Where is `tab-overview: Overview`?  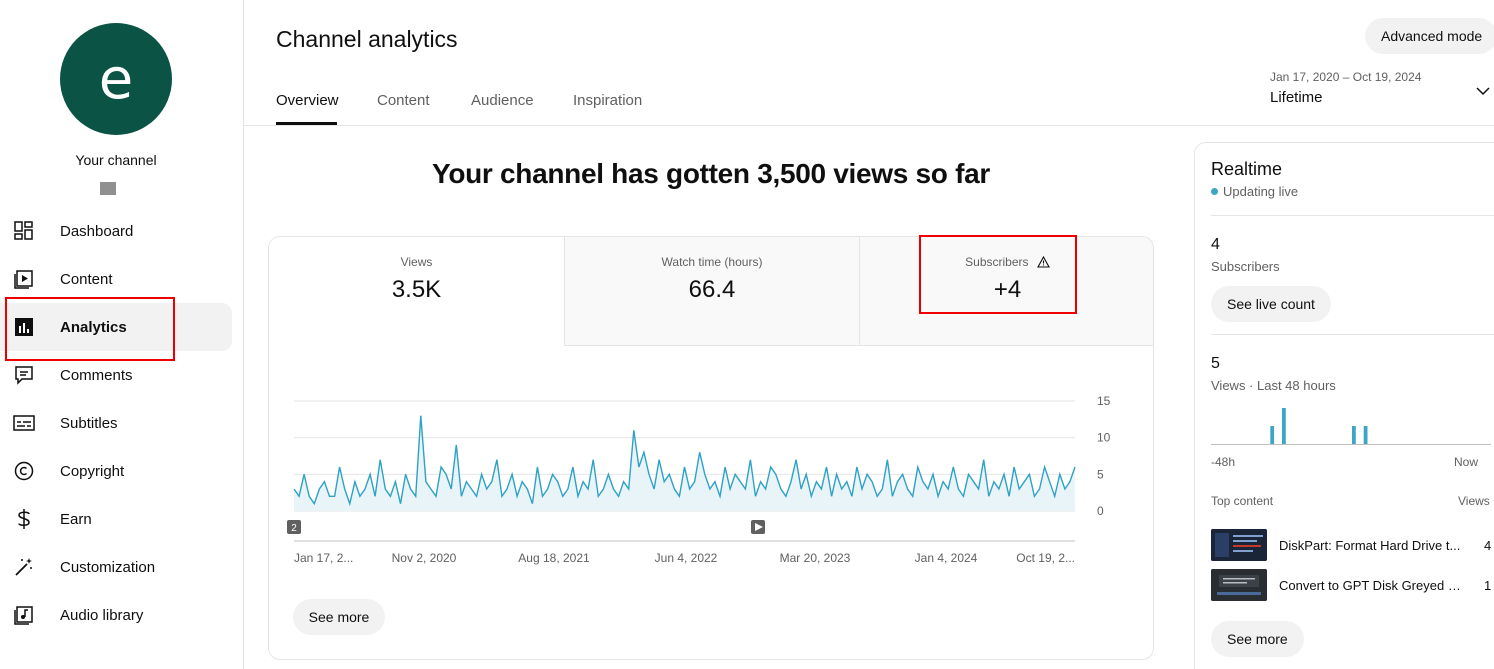 tab-overview: Overview is located at coordinates (307, 100).